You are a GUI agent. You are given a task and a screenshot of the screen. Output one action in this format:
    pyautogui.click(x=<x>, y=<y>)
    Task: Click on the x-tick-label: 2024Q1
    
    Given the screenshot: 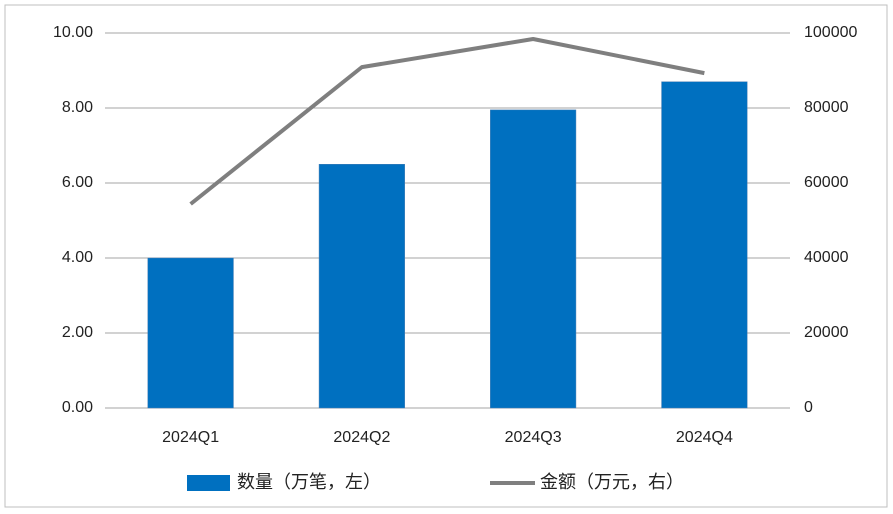 What is the action you would take?
    pyautogui.click(x=190, y=437)
    